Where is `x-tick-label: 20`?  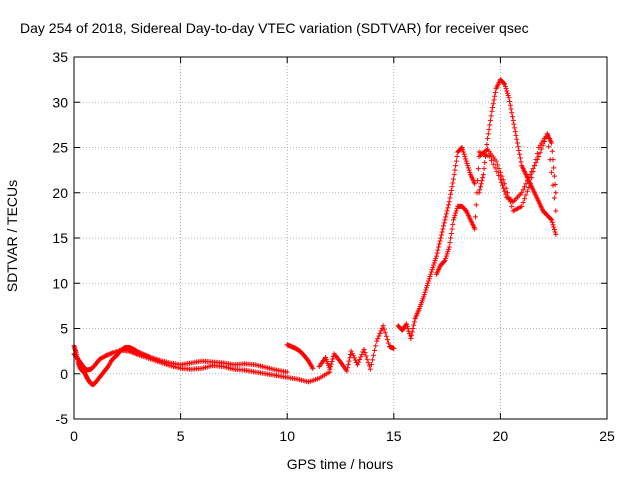 x-tick-label: 20 is located at coordinates (501, 436).